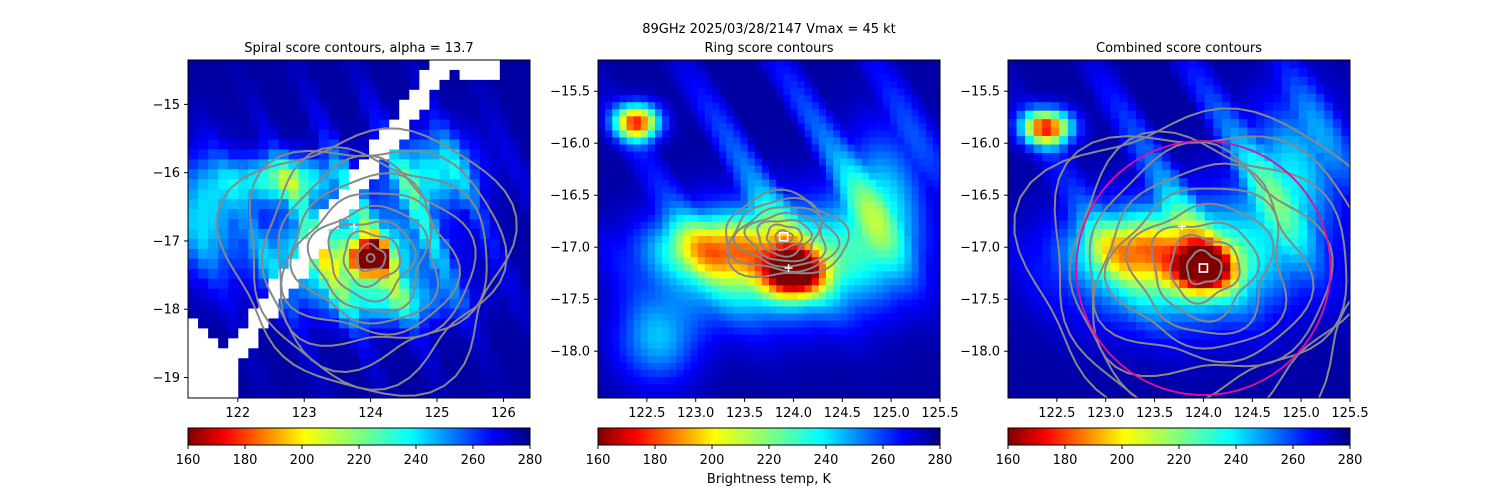  What do you see at coordinates (503, 413) in the screenshot?
I see `x-tick-label: 126` at bounding box center [503, 413].